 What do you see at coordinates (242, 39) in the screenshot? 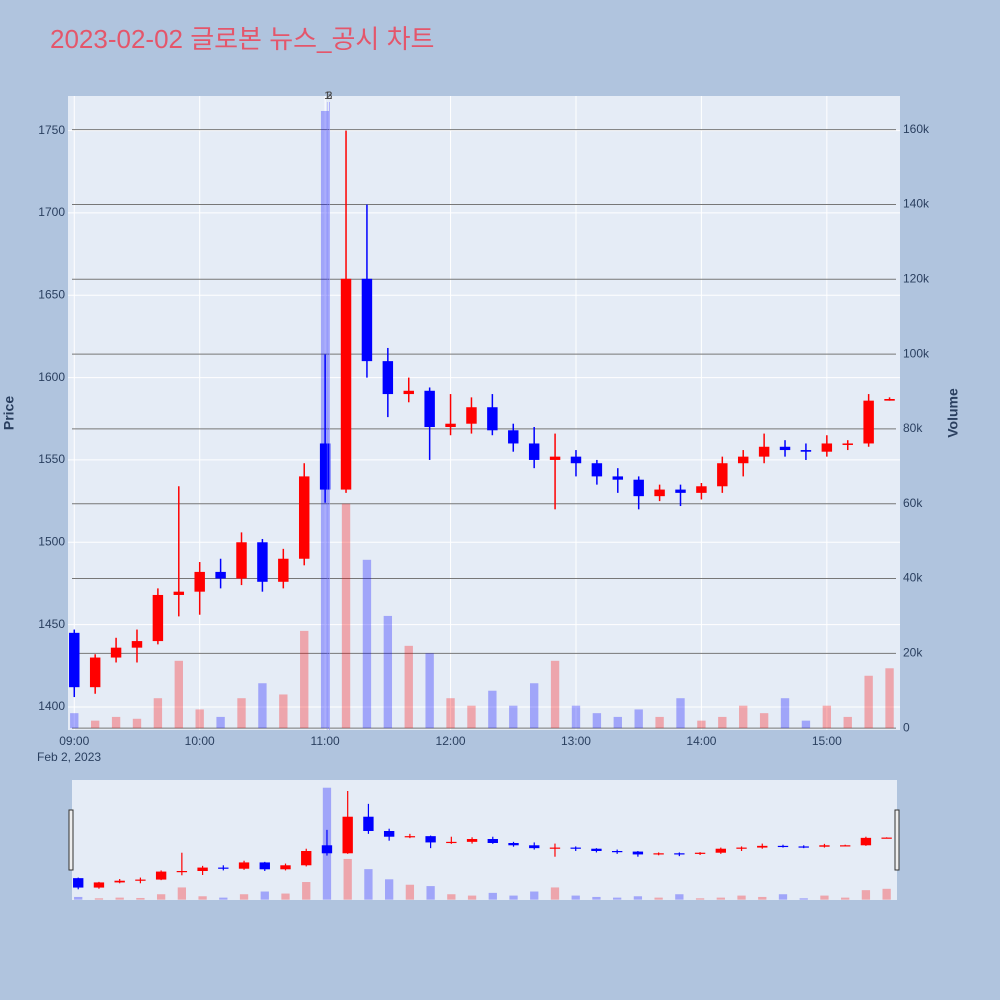
I see `chart-title: 2023-02-02 글로본 뉴스_공시 차트` at bounding box center [242, 39].